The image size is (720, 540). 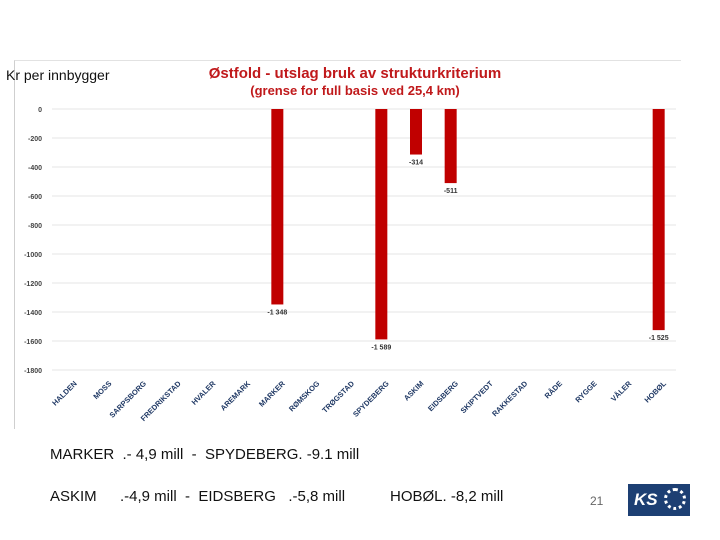 What do you see at coordinates (355, 90) in the screenshot?
I see `chart-subtitle: (grense for full basis ved 25,4 km)` at bounding box center [355, 90].